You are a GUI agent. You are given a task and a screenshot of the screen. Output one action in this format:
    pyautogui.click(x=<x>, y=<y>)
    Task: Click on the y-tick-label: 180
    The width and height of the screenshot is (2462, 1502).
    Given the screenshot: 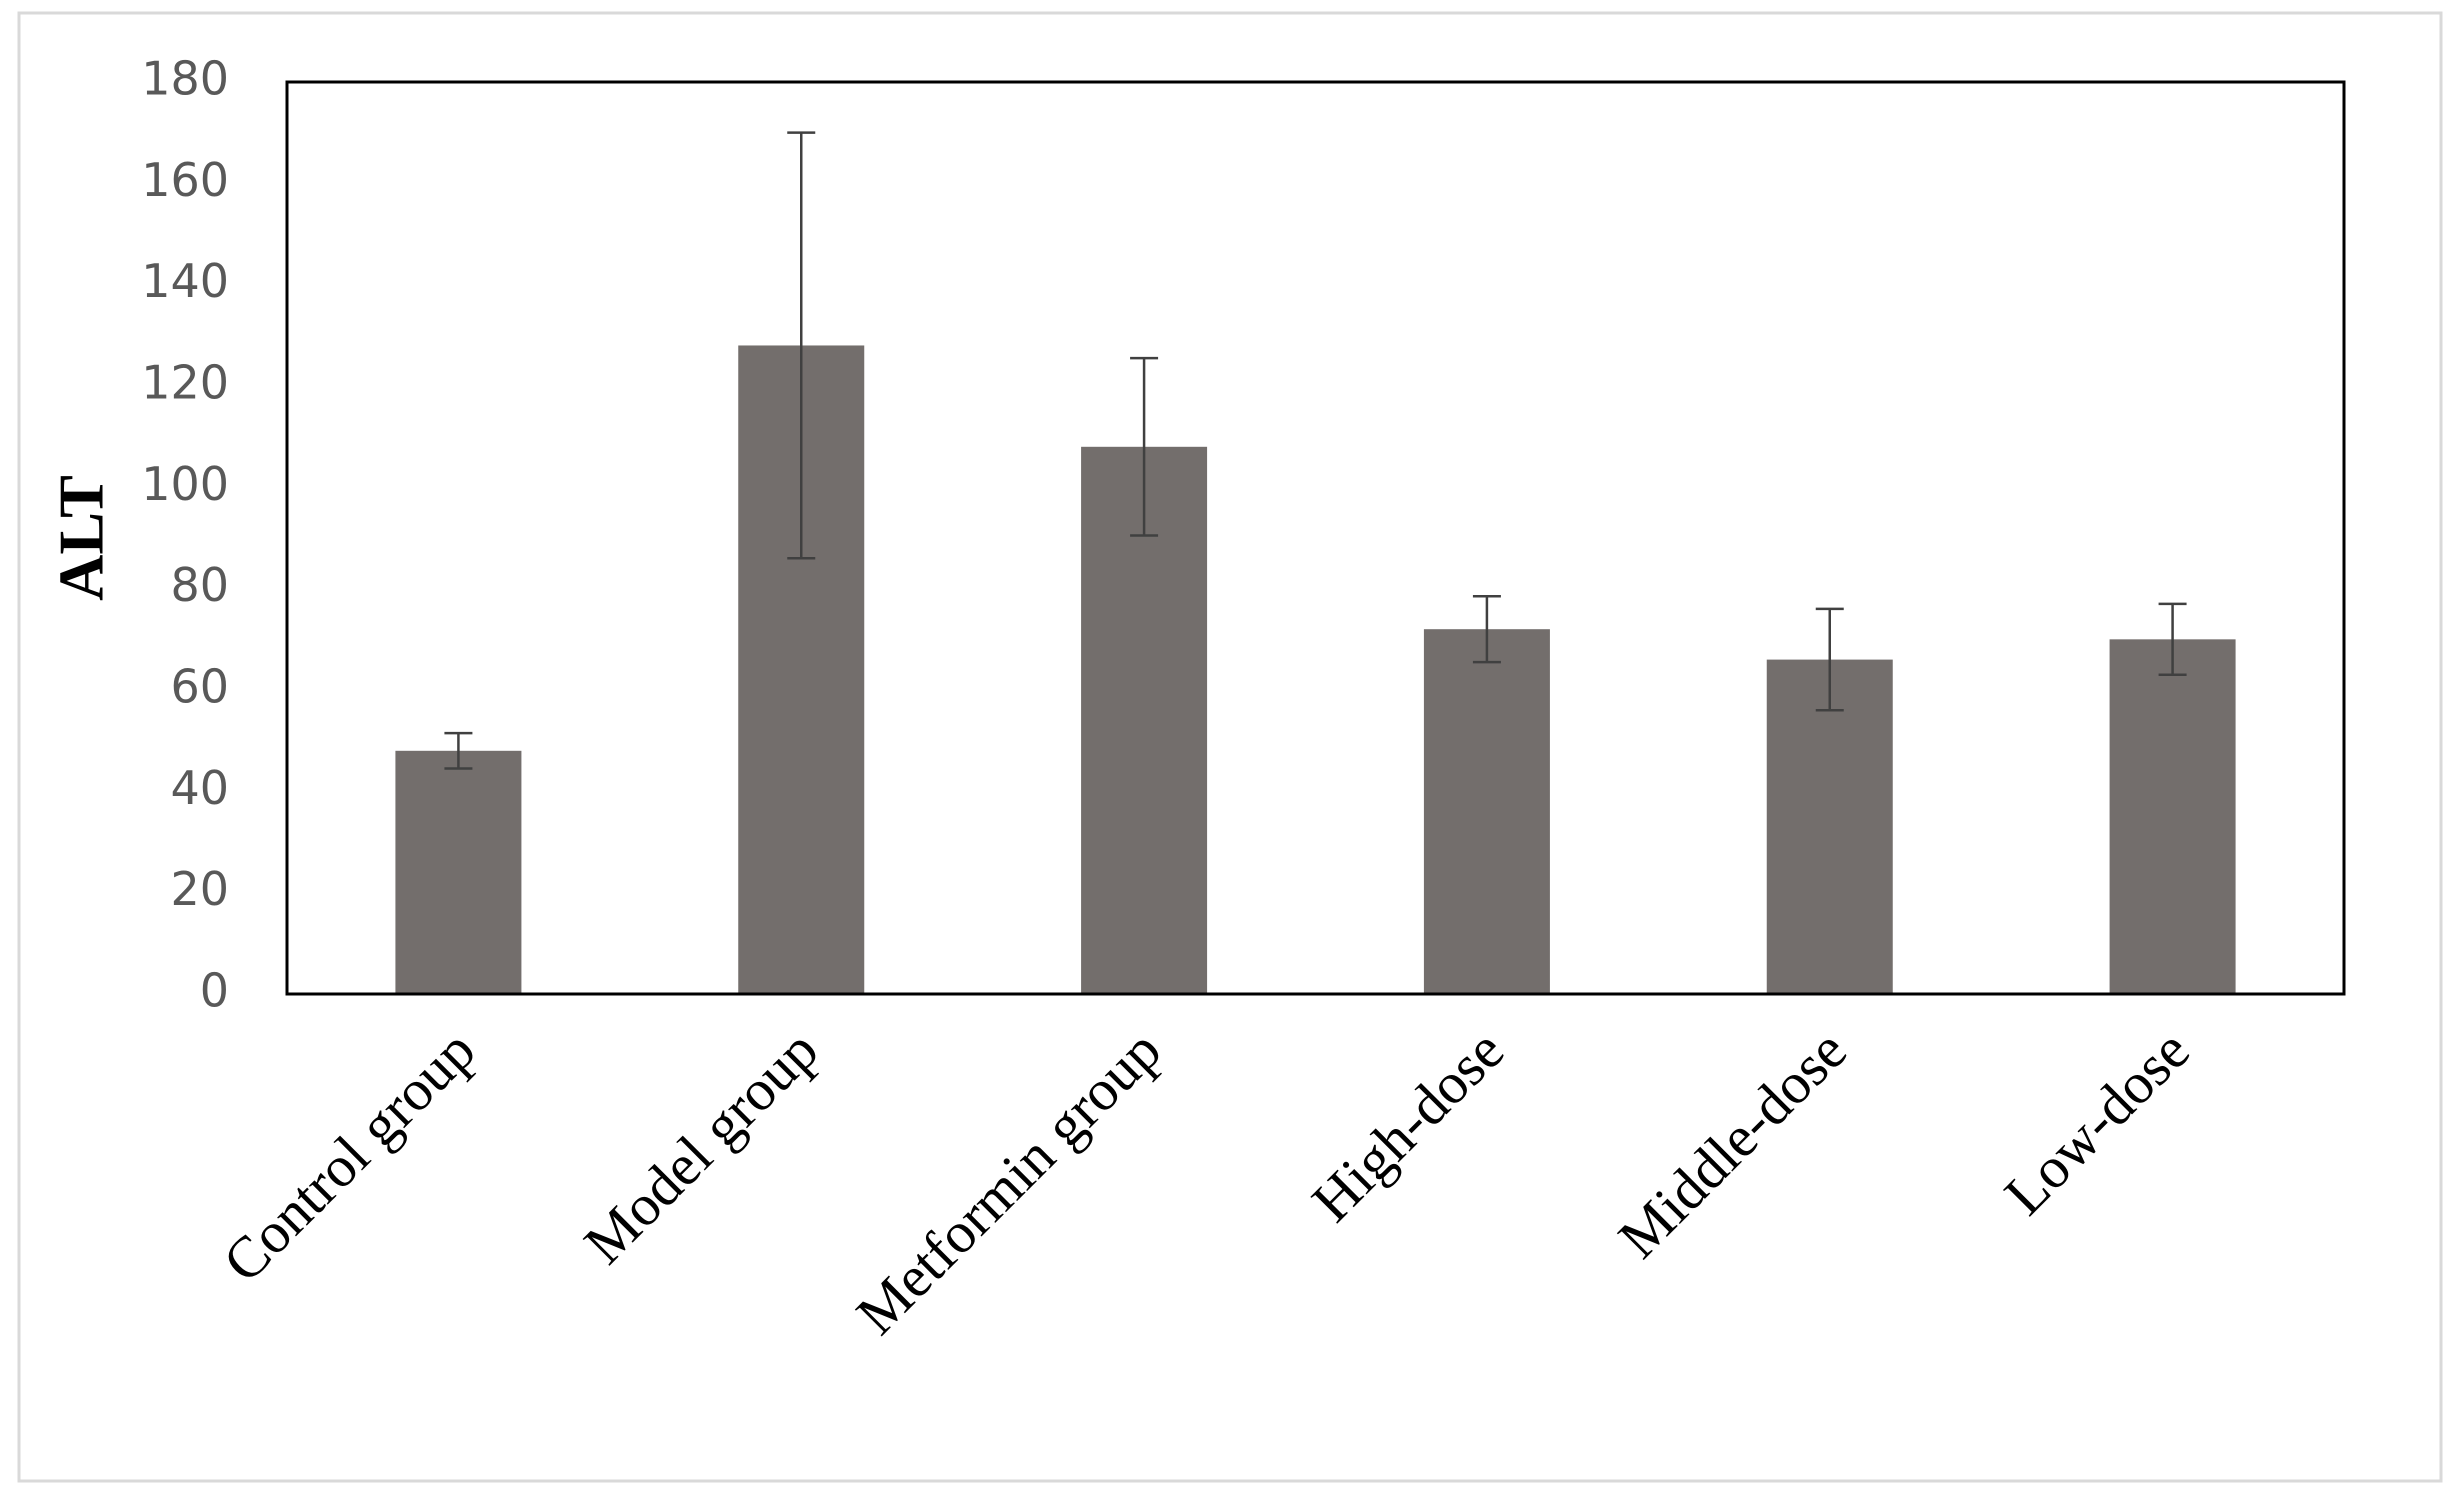 What is the action you would take?
    pyautogui.click(x=185, y=79)
    